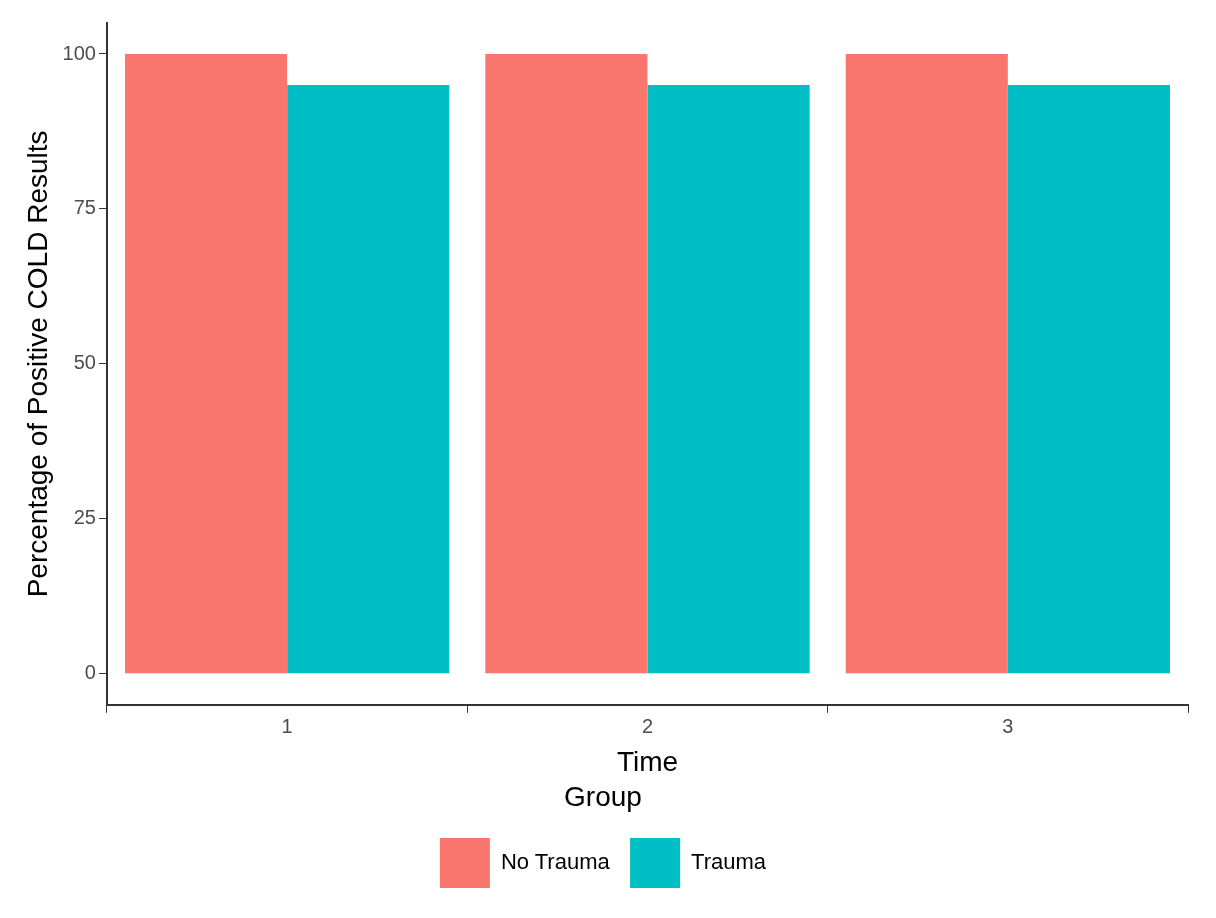 This screenshot has height=918, width=1216. Describe the element at coordinates (1008, 726) in the screenshot. I see `x-tick-label: 3` at that location.